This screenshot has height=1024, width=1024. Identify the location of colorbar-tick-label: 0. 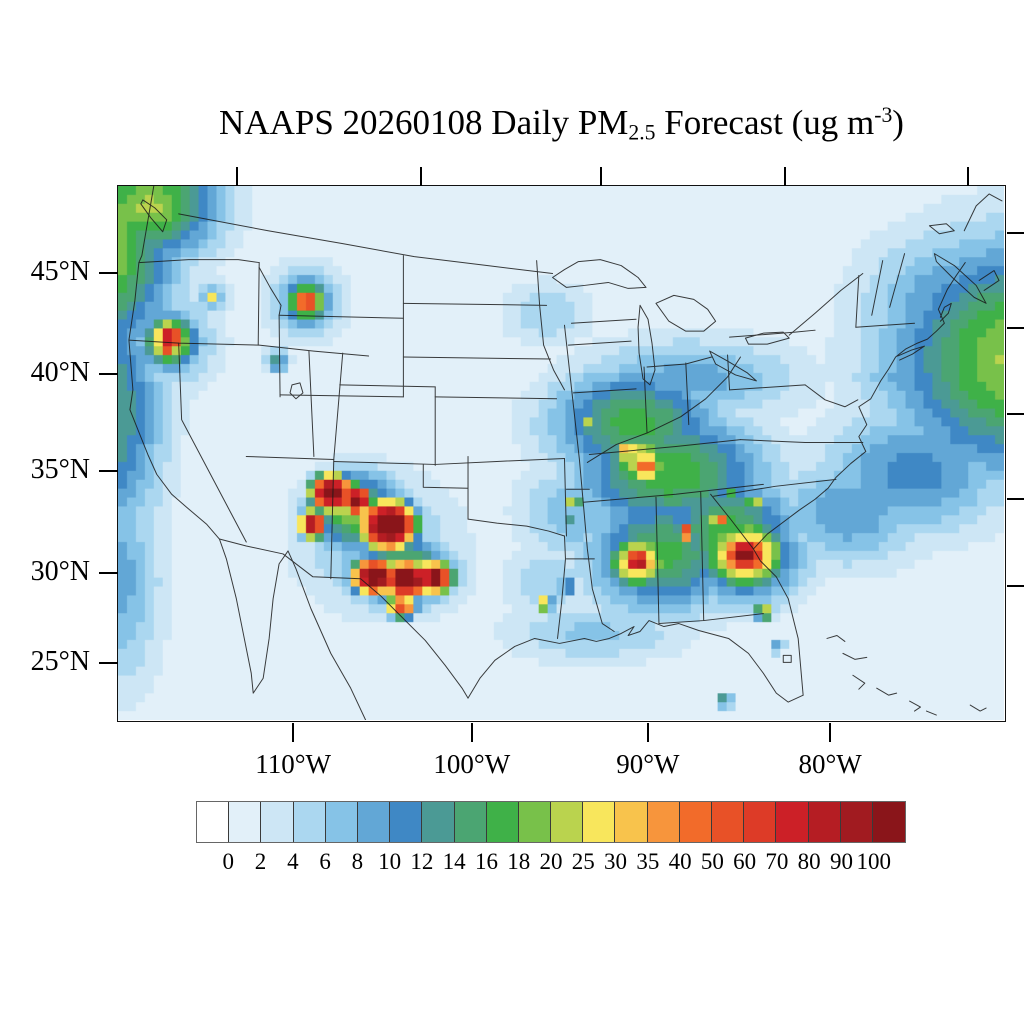
(228, 861).